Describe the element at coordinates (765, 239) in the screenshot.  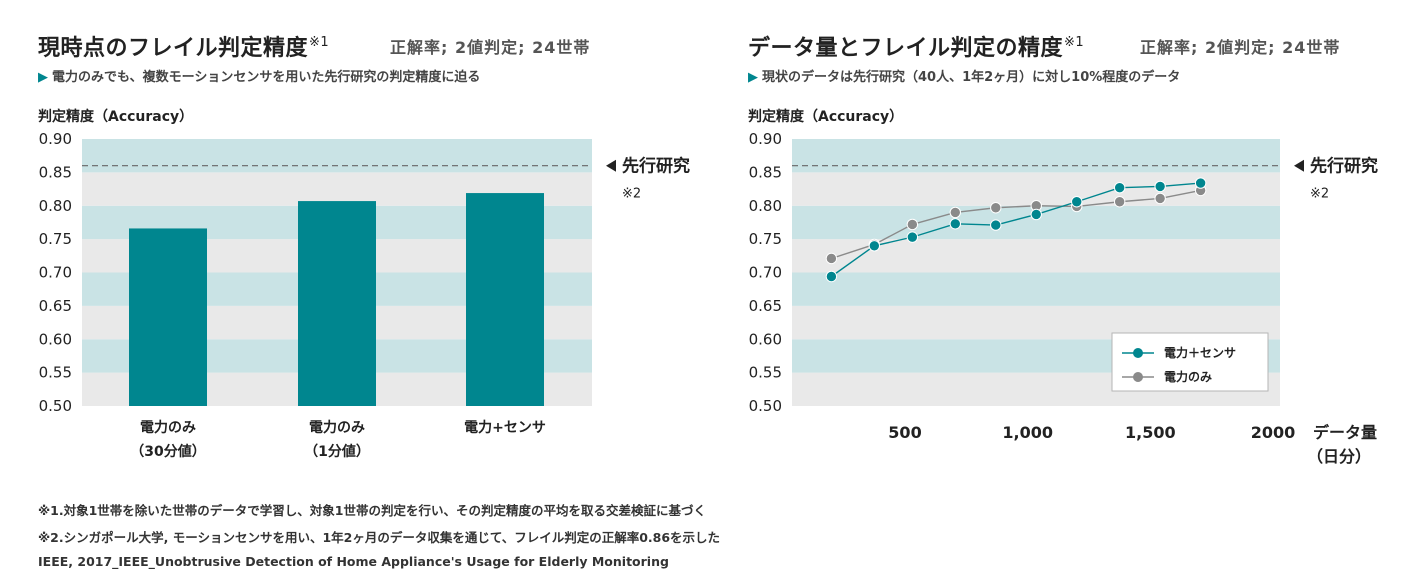
I see `right-ytick-label: 0.75` at that location.